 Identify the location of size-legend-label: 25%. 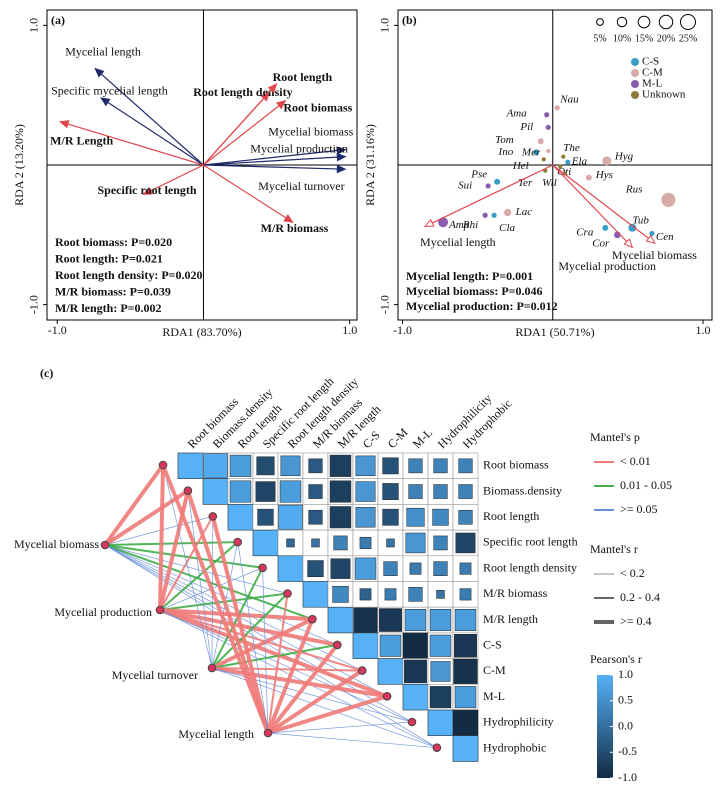
(688, 38).